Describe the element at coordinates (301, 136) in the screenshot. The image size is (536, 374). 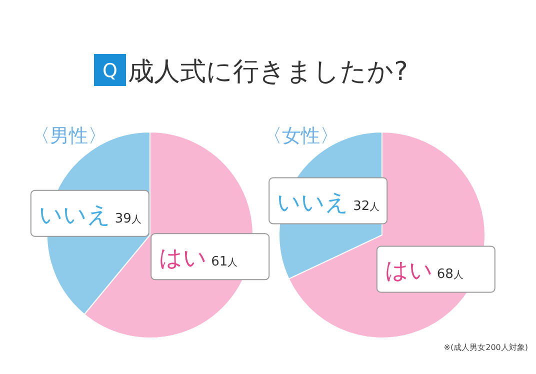
I see `chart-subtitle: 〈女性〉` at that location.